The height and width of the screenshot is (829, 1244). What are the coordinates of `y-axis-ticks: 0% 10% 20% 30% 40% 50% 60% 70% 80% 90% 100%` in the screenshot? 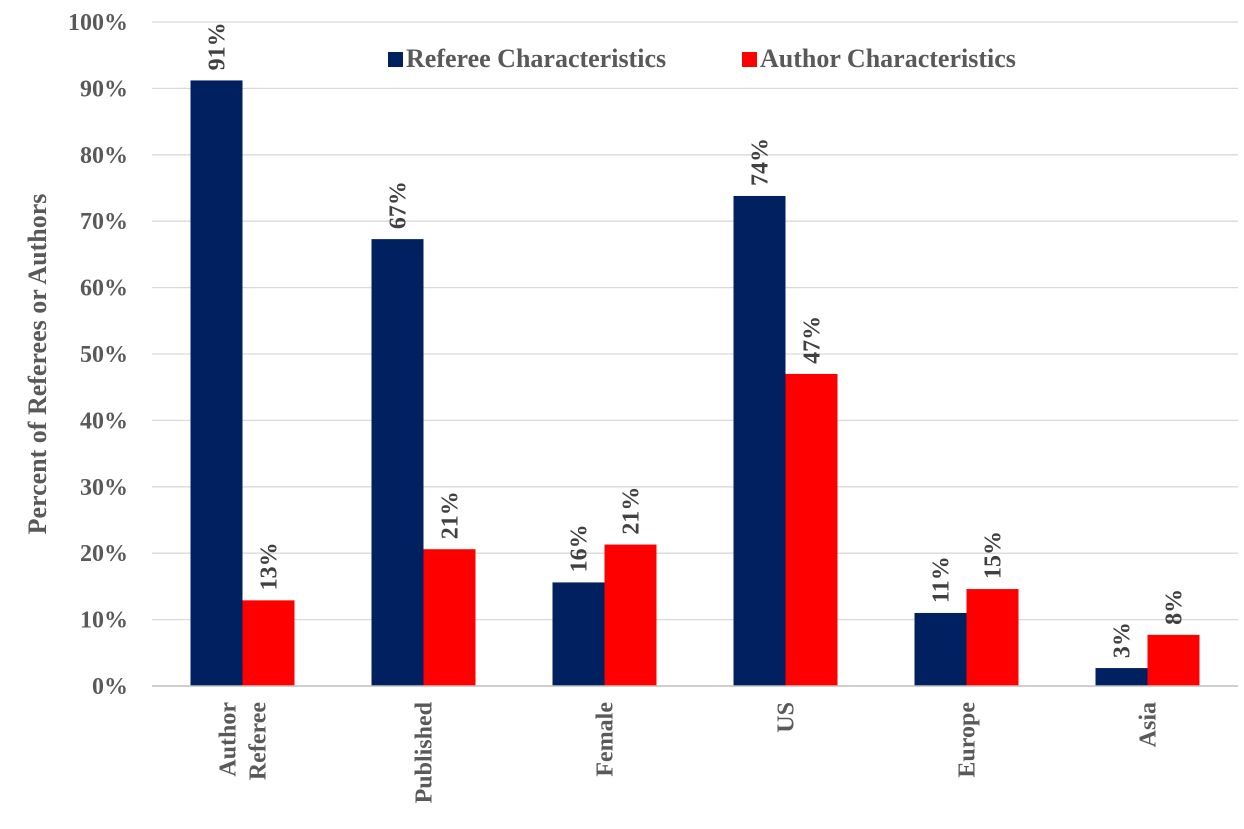 It's located at (98, 355).